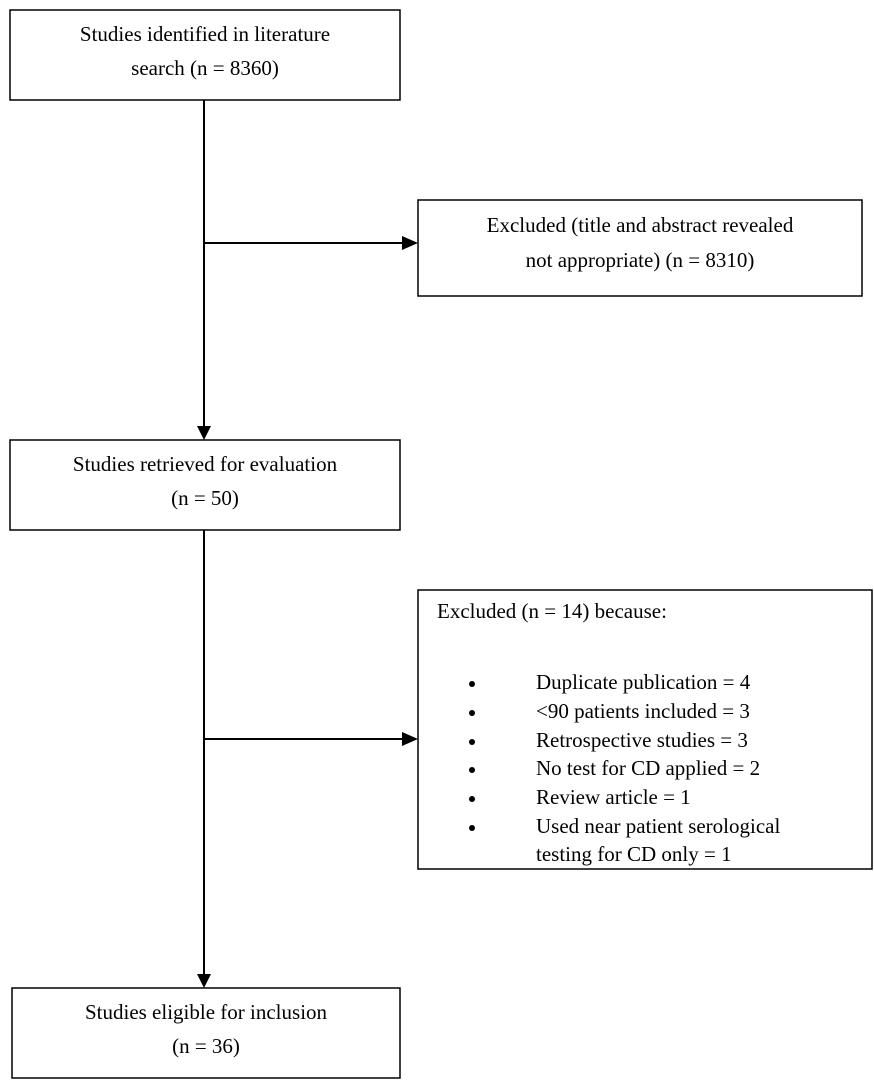 Image resolution: width=874 pixels, height=1080 pixels. What do you see at coordinates (643, 711) in the screenshot?
I see `list-item: <90 patients included = 3` at bounding box center [643, 711].